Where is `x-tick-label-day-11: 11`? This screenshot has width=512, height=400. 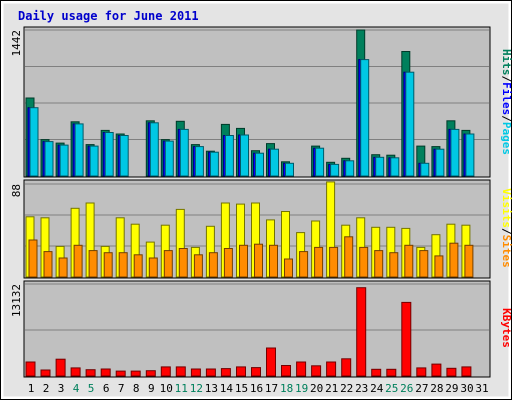
x-tick-label-day-11: 11 is located at coordinates (181, 388).